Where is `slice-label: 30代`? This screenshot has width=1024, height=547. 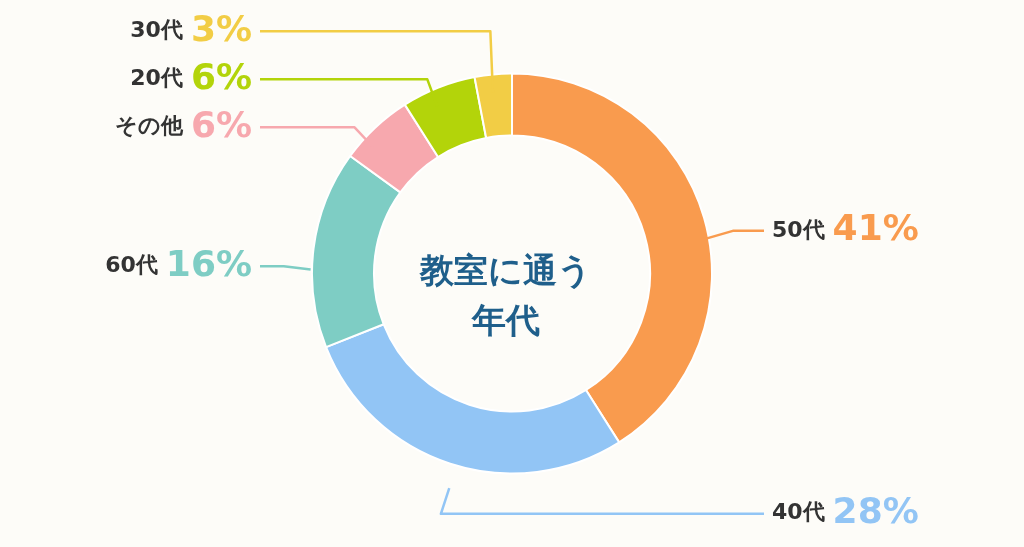 slice-label: 30代 is located at coordinates (156, 30).